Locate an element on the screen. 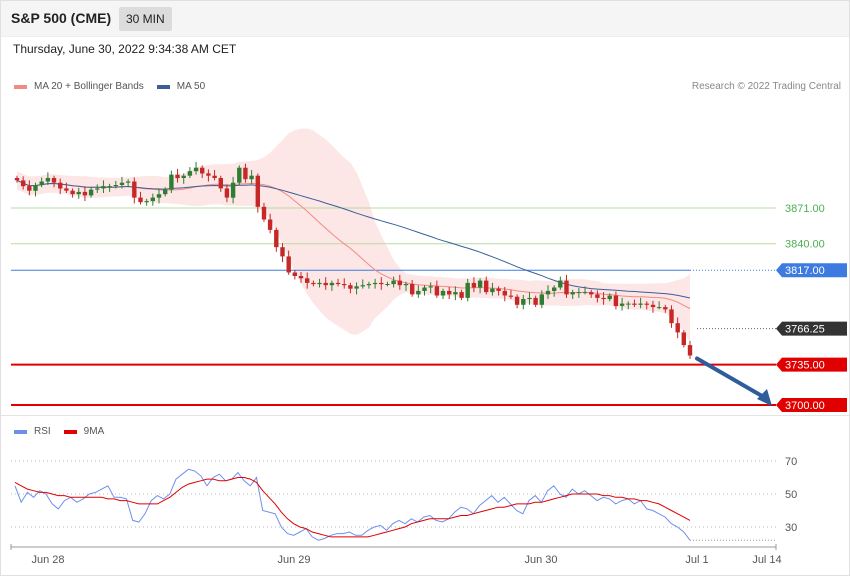 This screenshot has width=850, height=576. pivot-tag is located at coordinates (811, 270).